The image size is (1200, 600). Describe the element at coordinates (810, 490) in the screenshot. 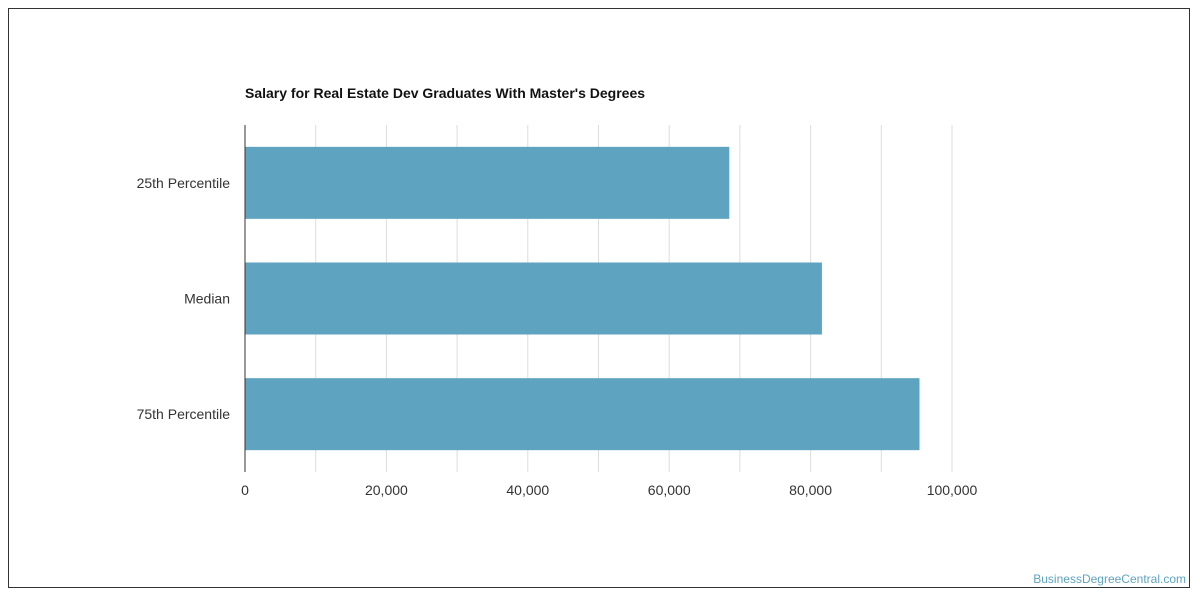

I see `x-tick-label: 80,000` at that location.